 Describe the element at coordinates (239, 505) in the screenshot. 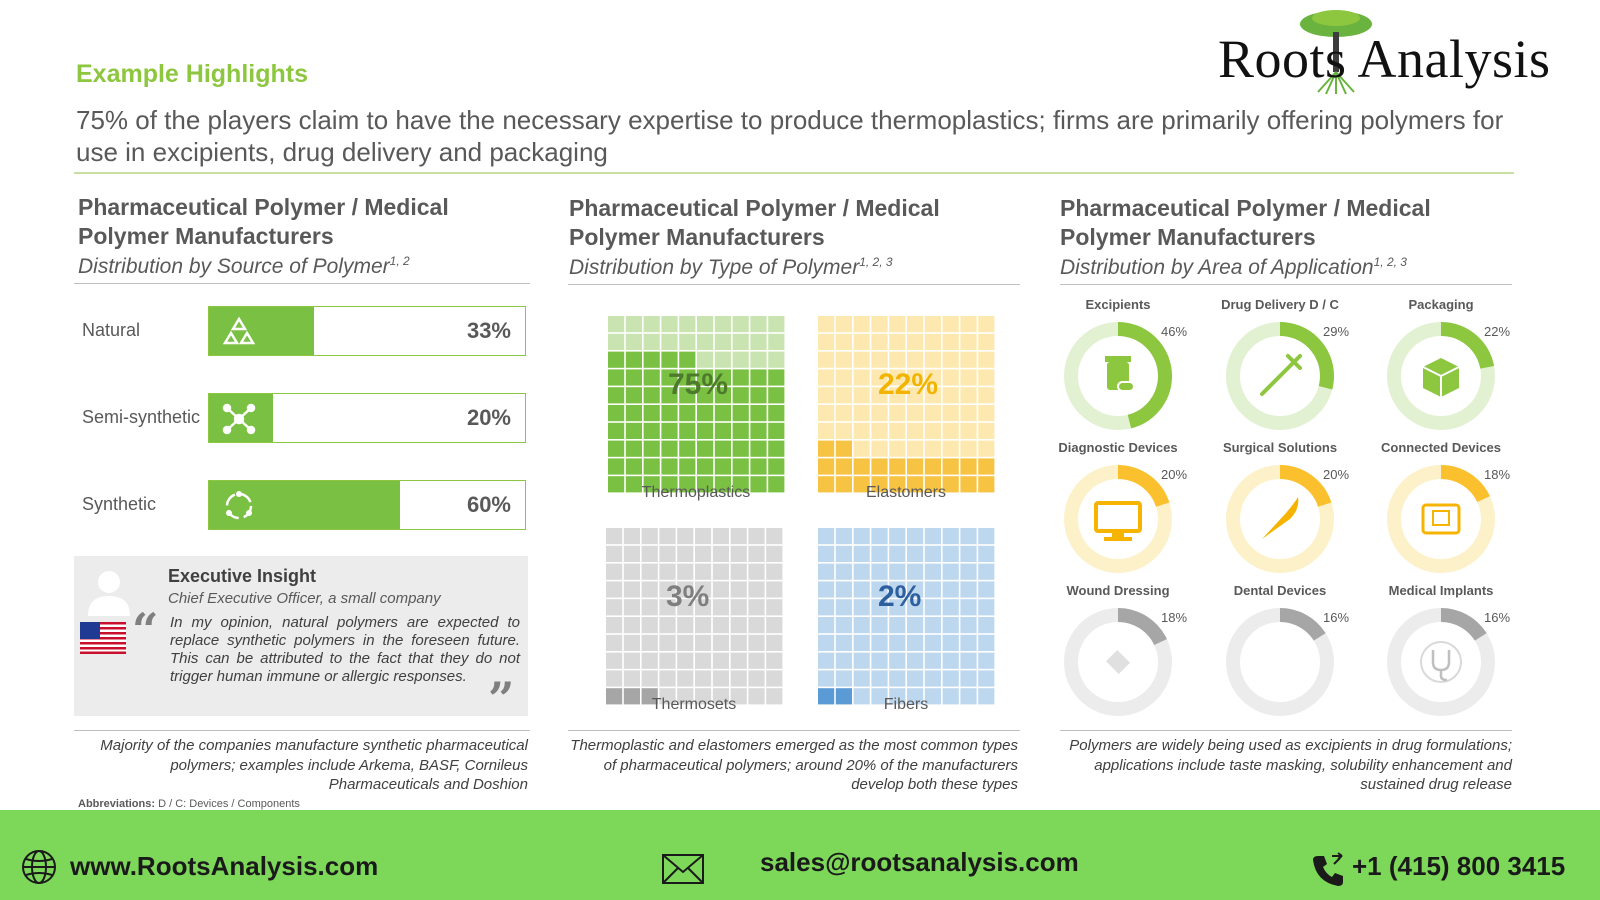

I see `cycle-icon` at that location.